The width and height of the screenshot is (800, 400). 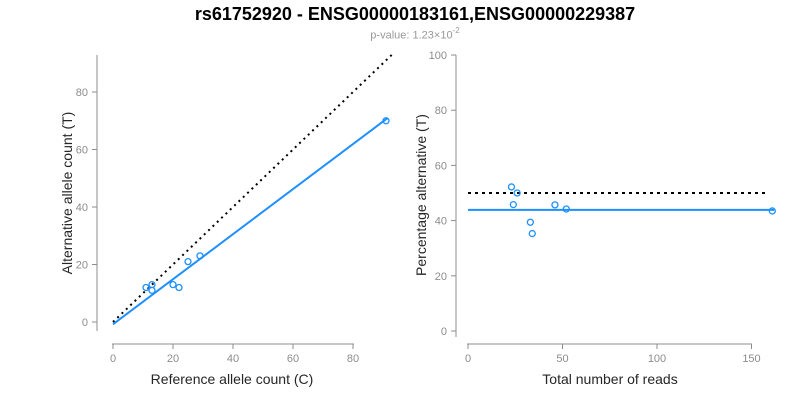 I want to click on x-tick-label: 100, so click(x=657, y=359).